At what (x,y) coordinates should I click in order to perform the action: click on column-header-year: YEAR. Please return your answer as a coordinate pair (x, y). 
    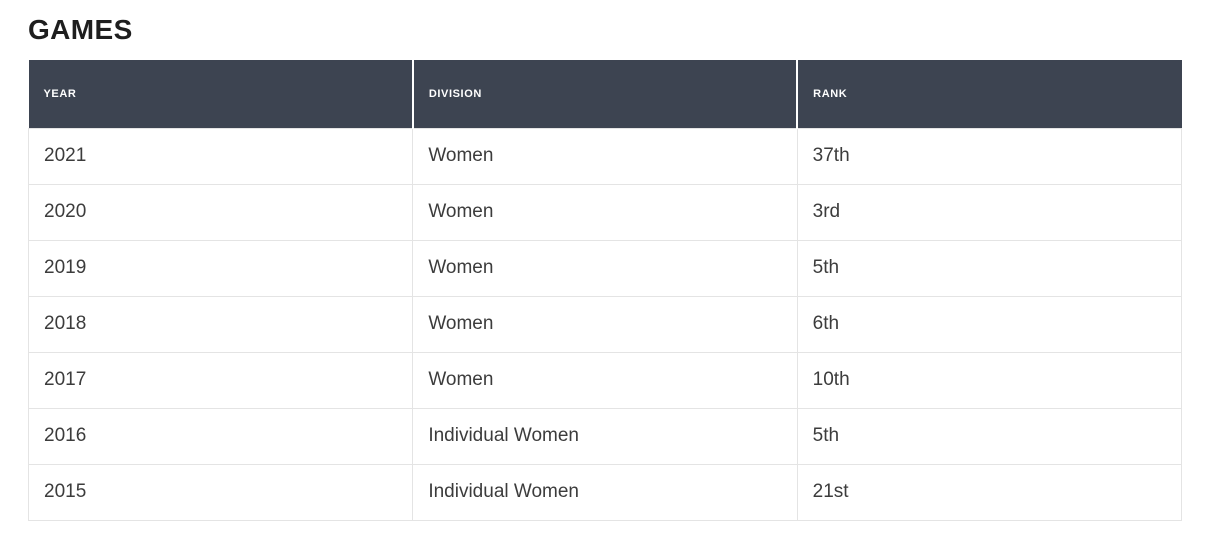
    Looking at the image, I should click on (220, 94).